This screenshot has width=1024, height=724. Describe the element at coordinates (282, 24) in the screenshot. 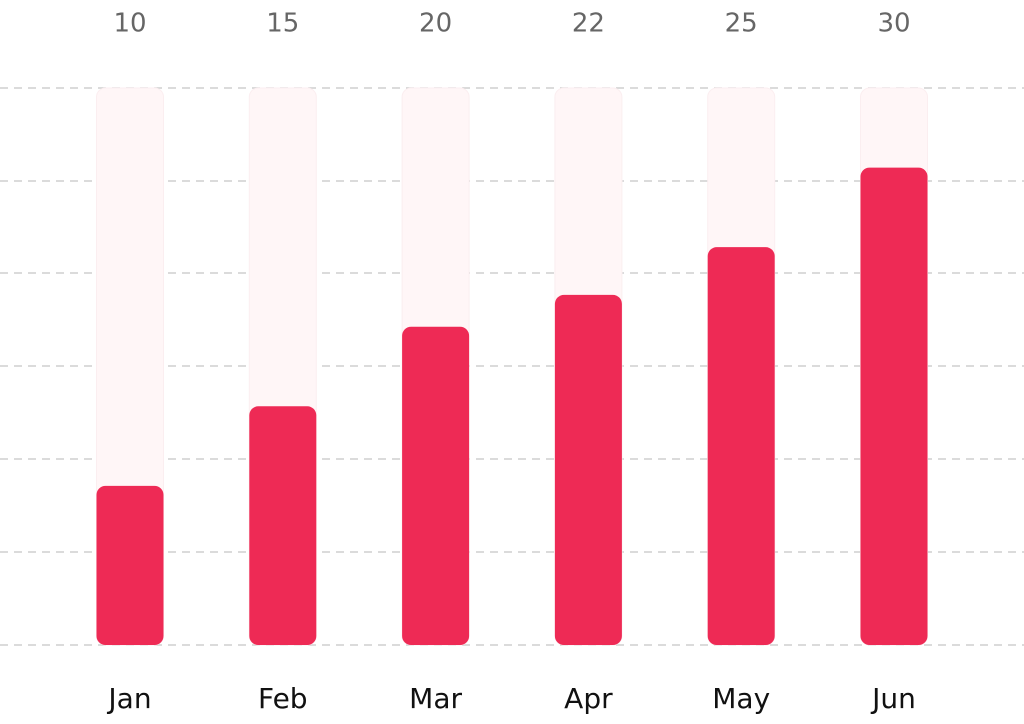

I see `value-label: 15` at that location.